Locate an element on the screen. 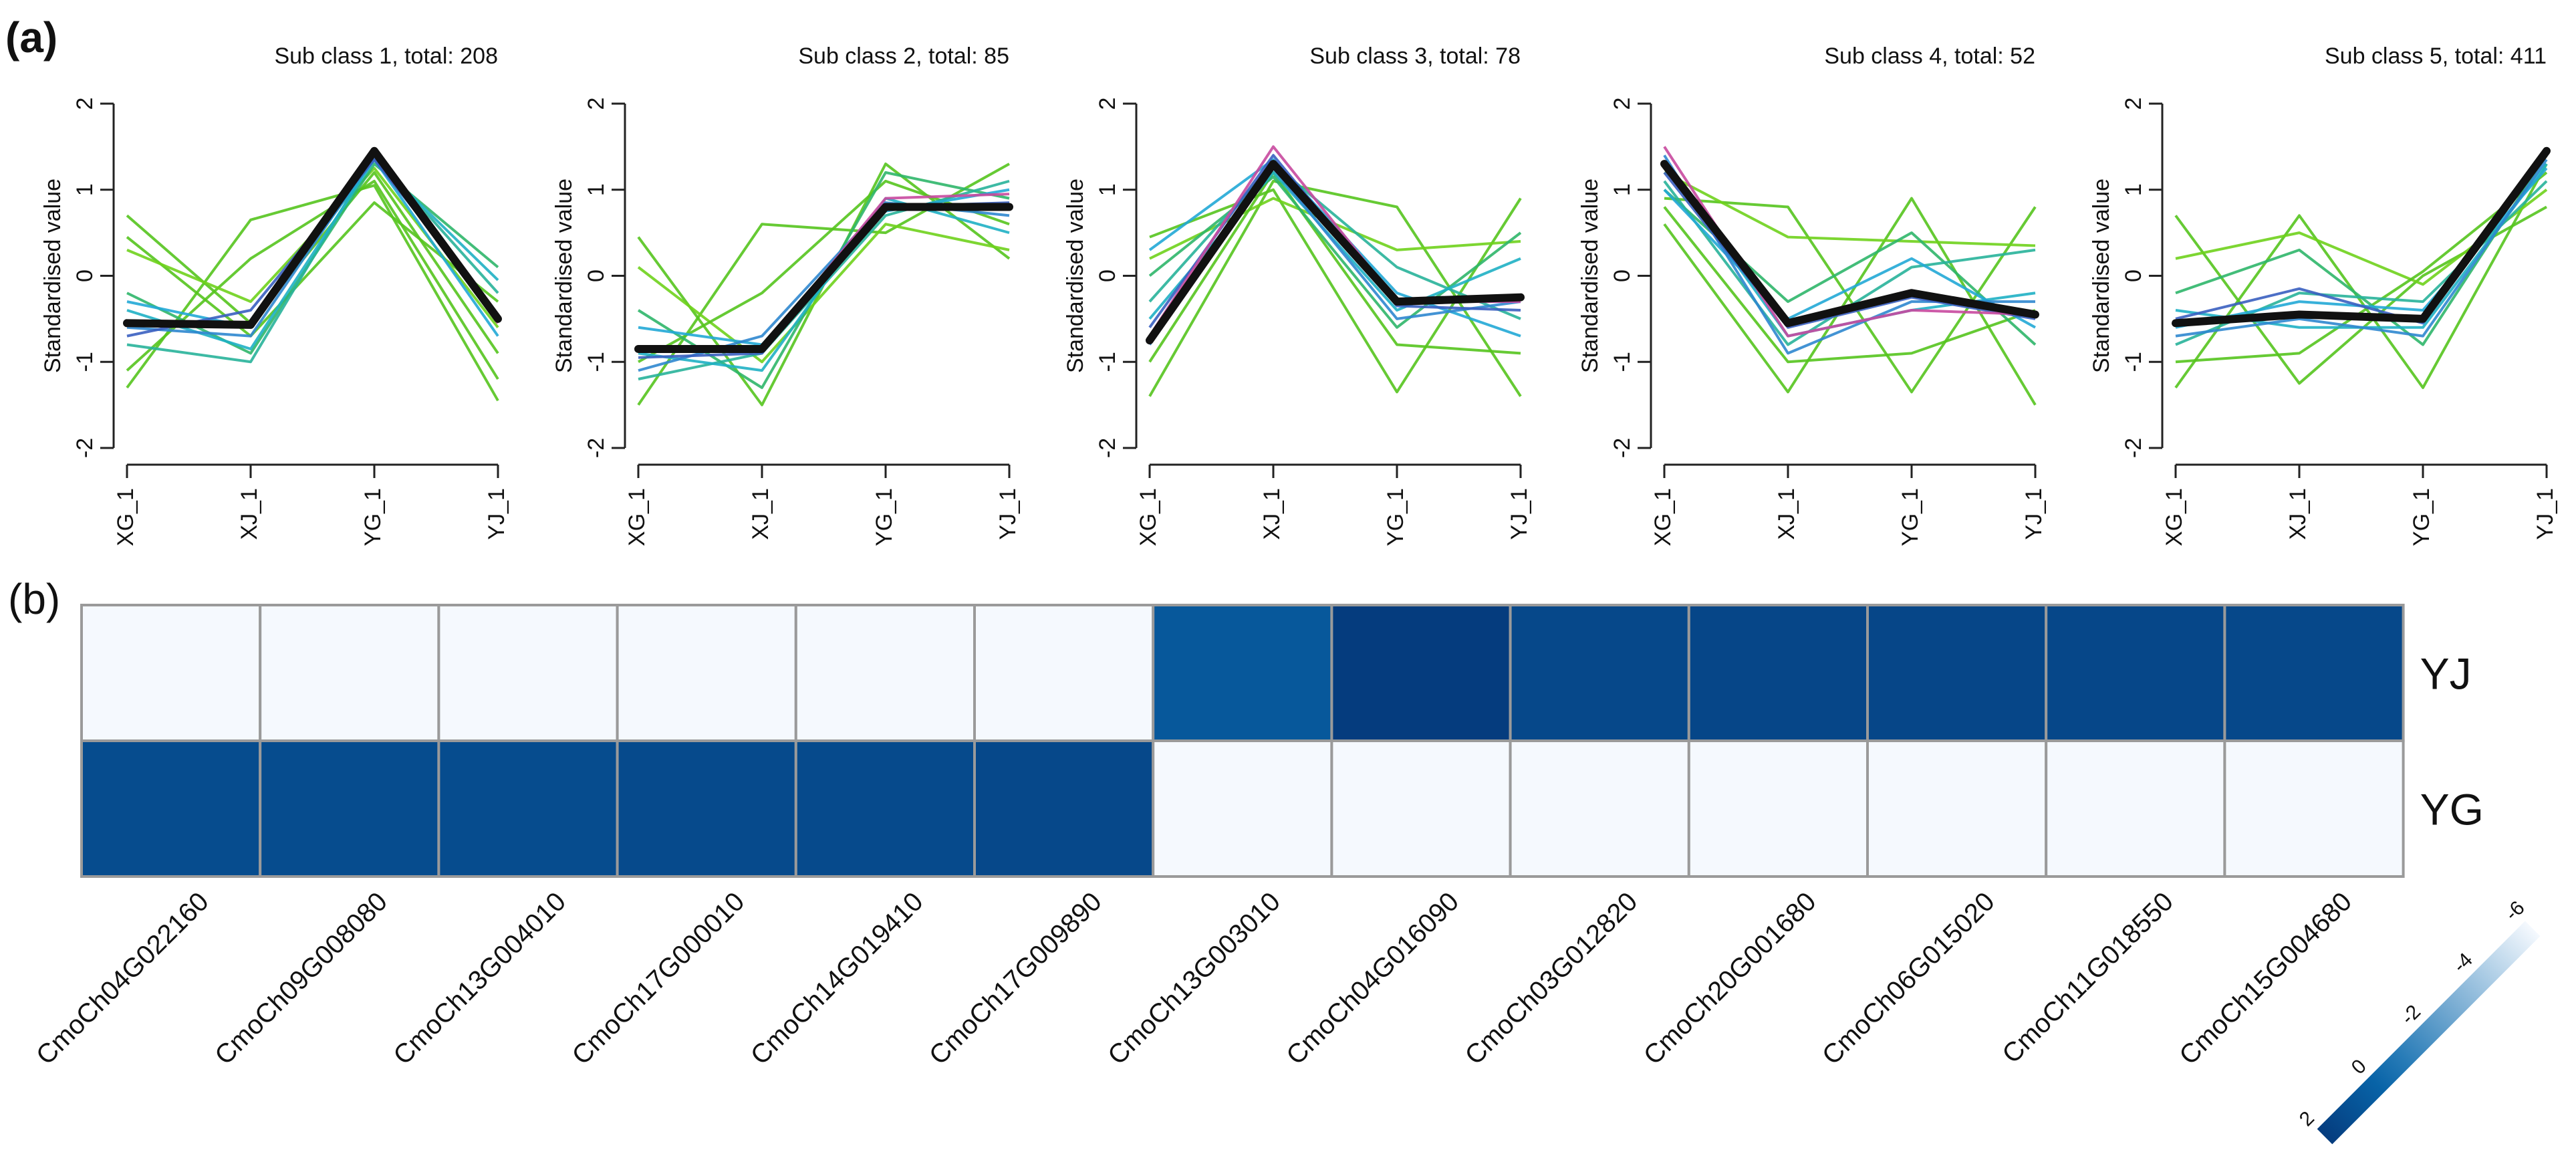 This screenshot has height=1158, width=2576. heatmap-column-label: CmoCh13G004010 is located at coordinates (479, 978).